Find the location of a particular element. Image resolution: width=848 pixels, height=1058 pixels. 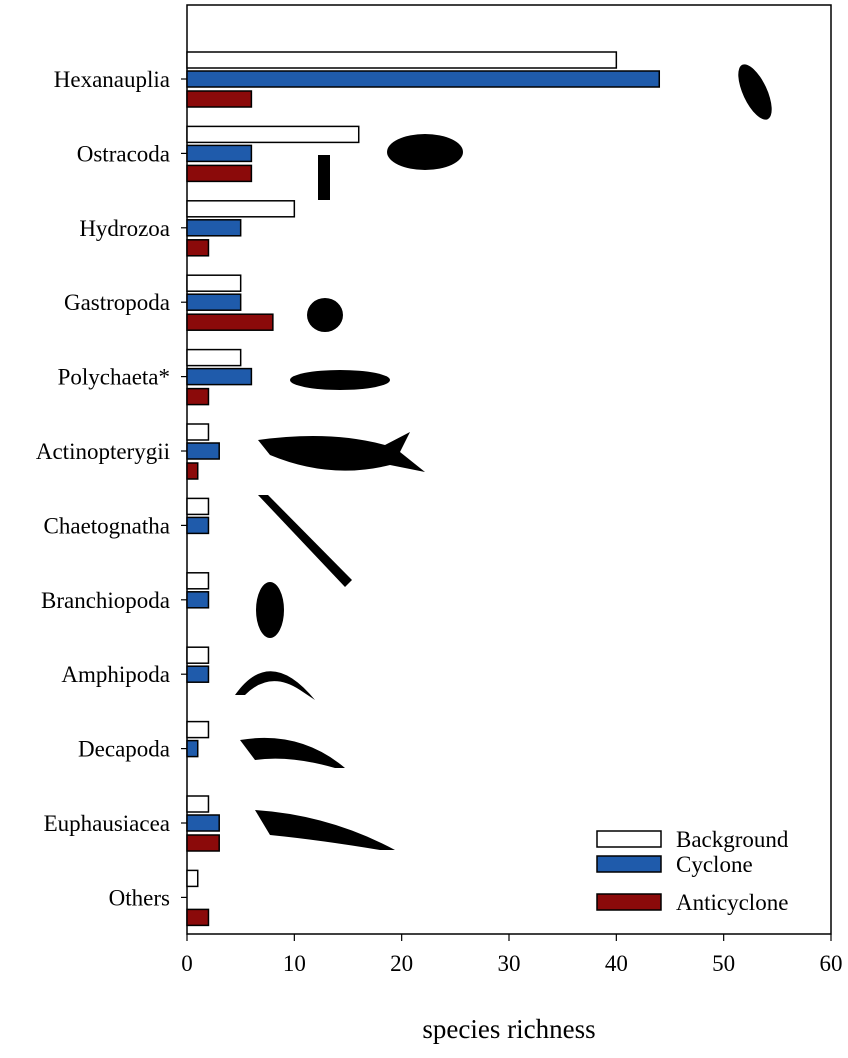

x-tick-label: 40 is located at coordinates (616, 963).